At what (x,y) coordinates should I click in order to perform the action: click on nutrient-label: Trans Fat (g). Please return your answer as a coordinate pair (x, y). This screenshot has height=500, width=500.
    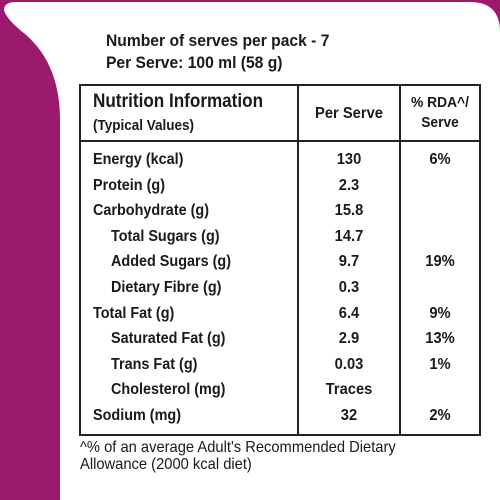
    Looking at the image, I should click on (154, 364).